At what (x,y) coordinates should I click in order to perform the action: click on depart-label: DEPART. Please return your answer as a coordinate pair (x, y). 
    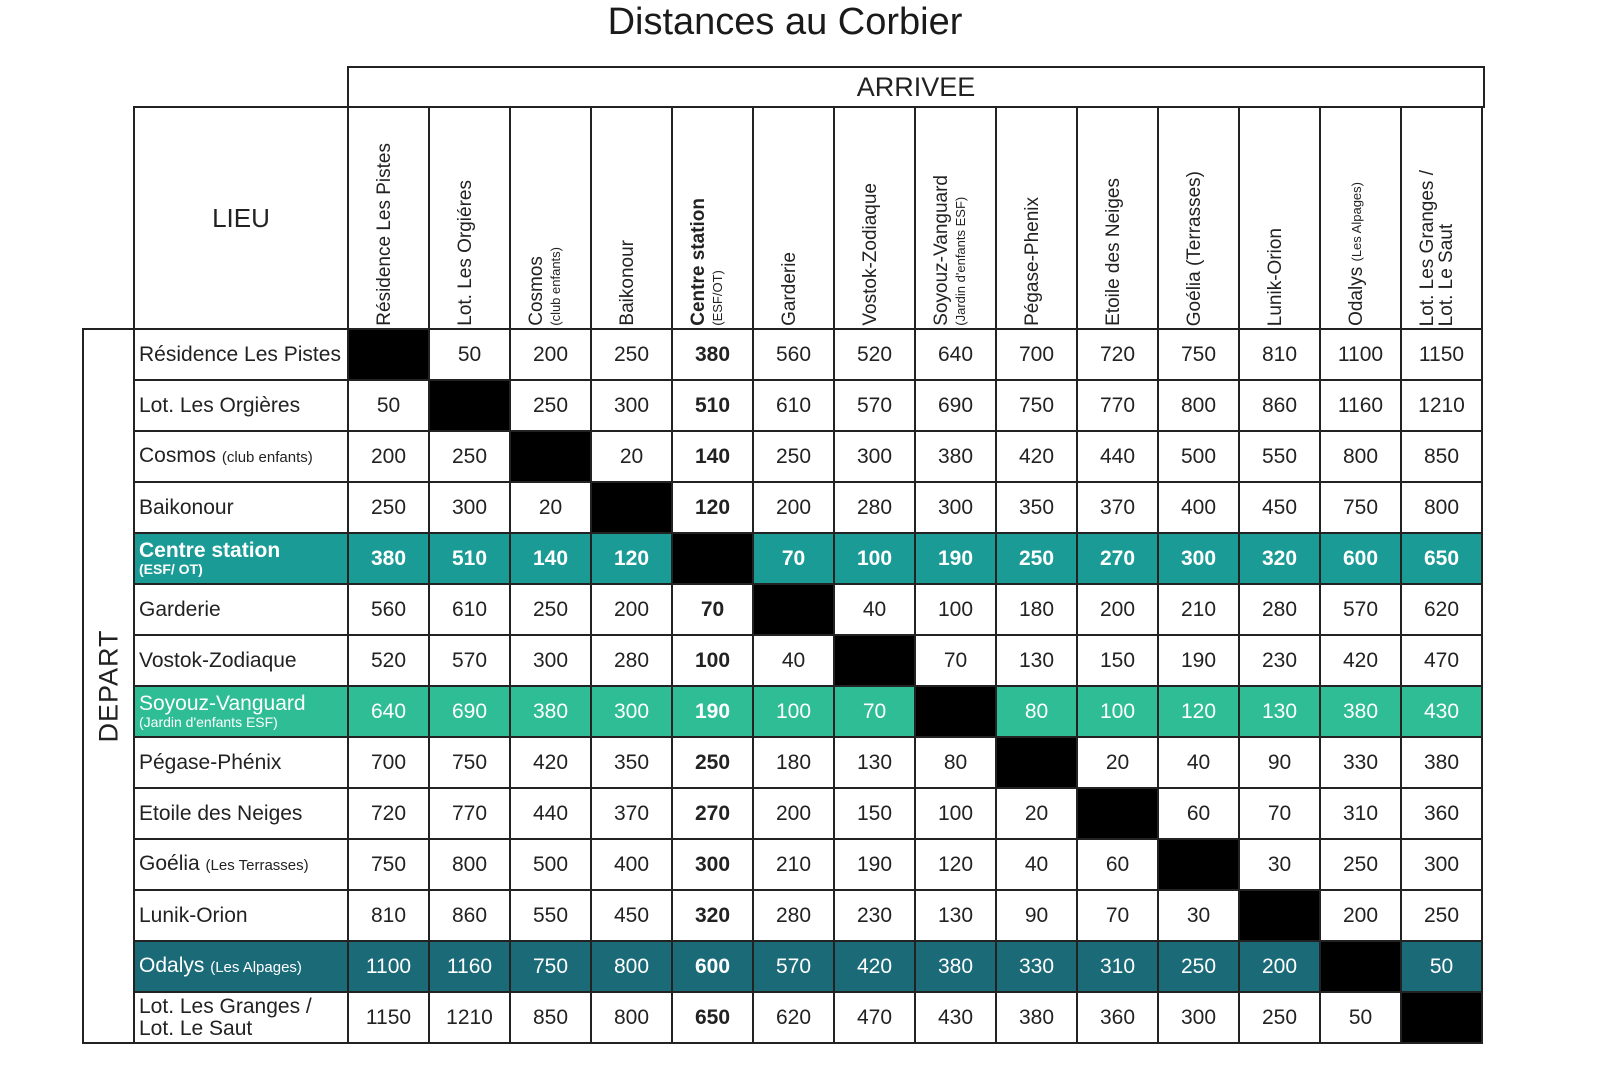
    Looking at the image, I should click on (108, 686).